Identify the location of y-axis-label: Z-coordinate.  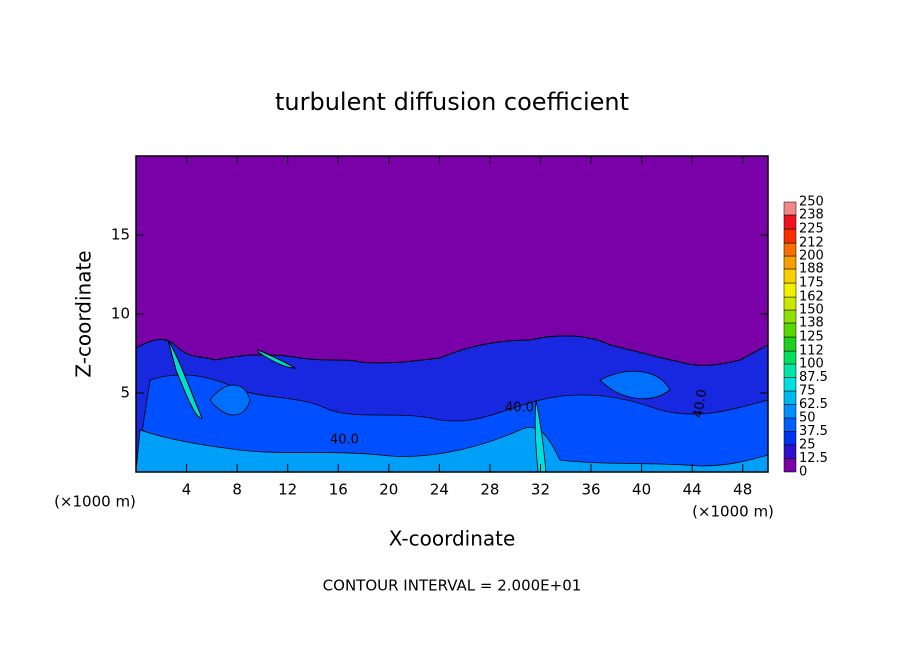
(84, 313).